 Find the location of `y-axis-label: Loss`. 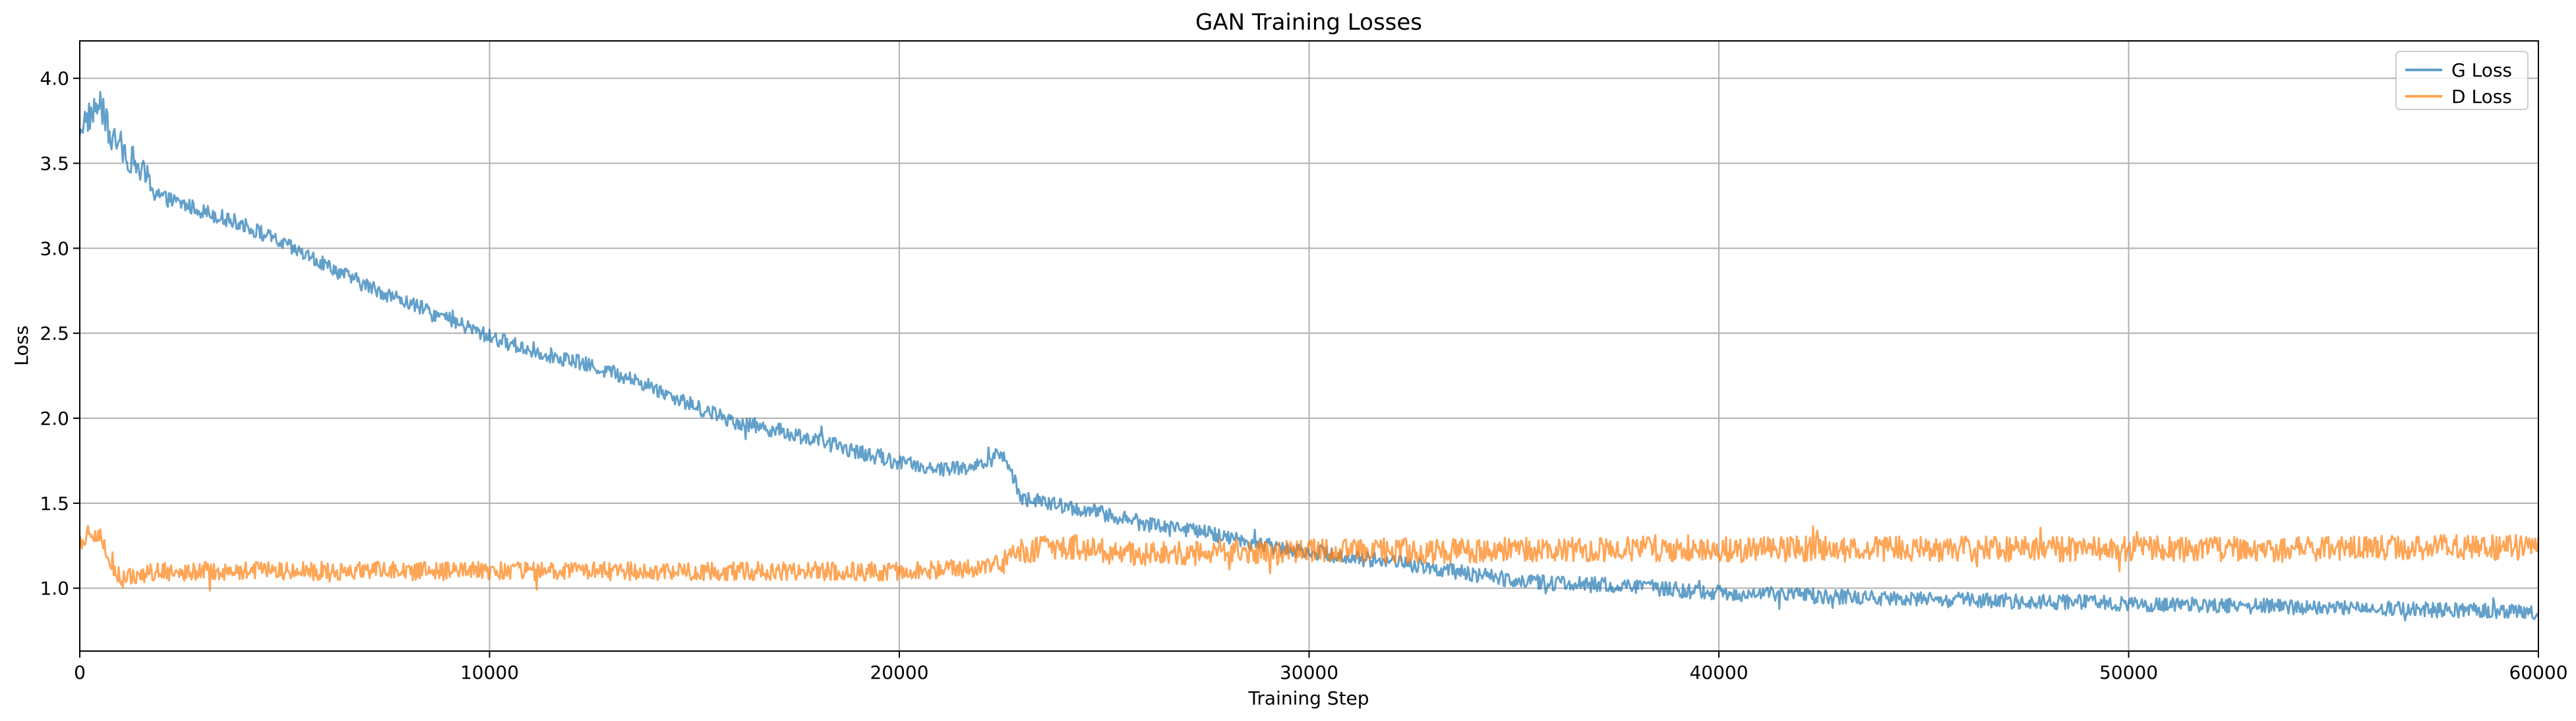

y-axis-label: Loss is located at coordinates (21, 345).